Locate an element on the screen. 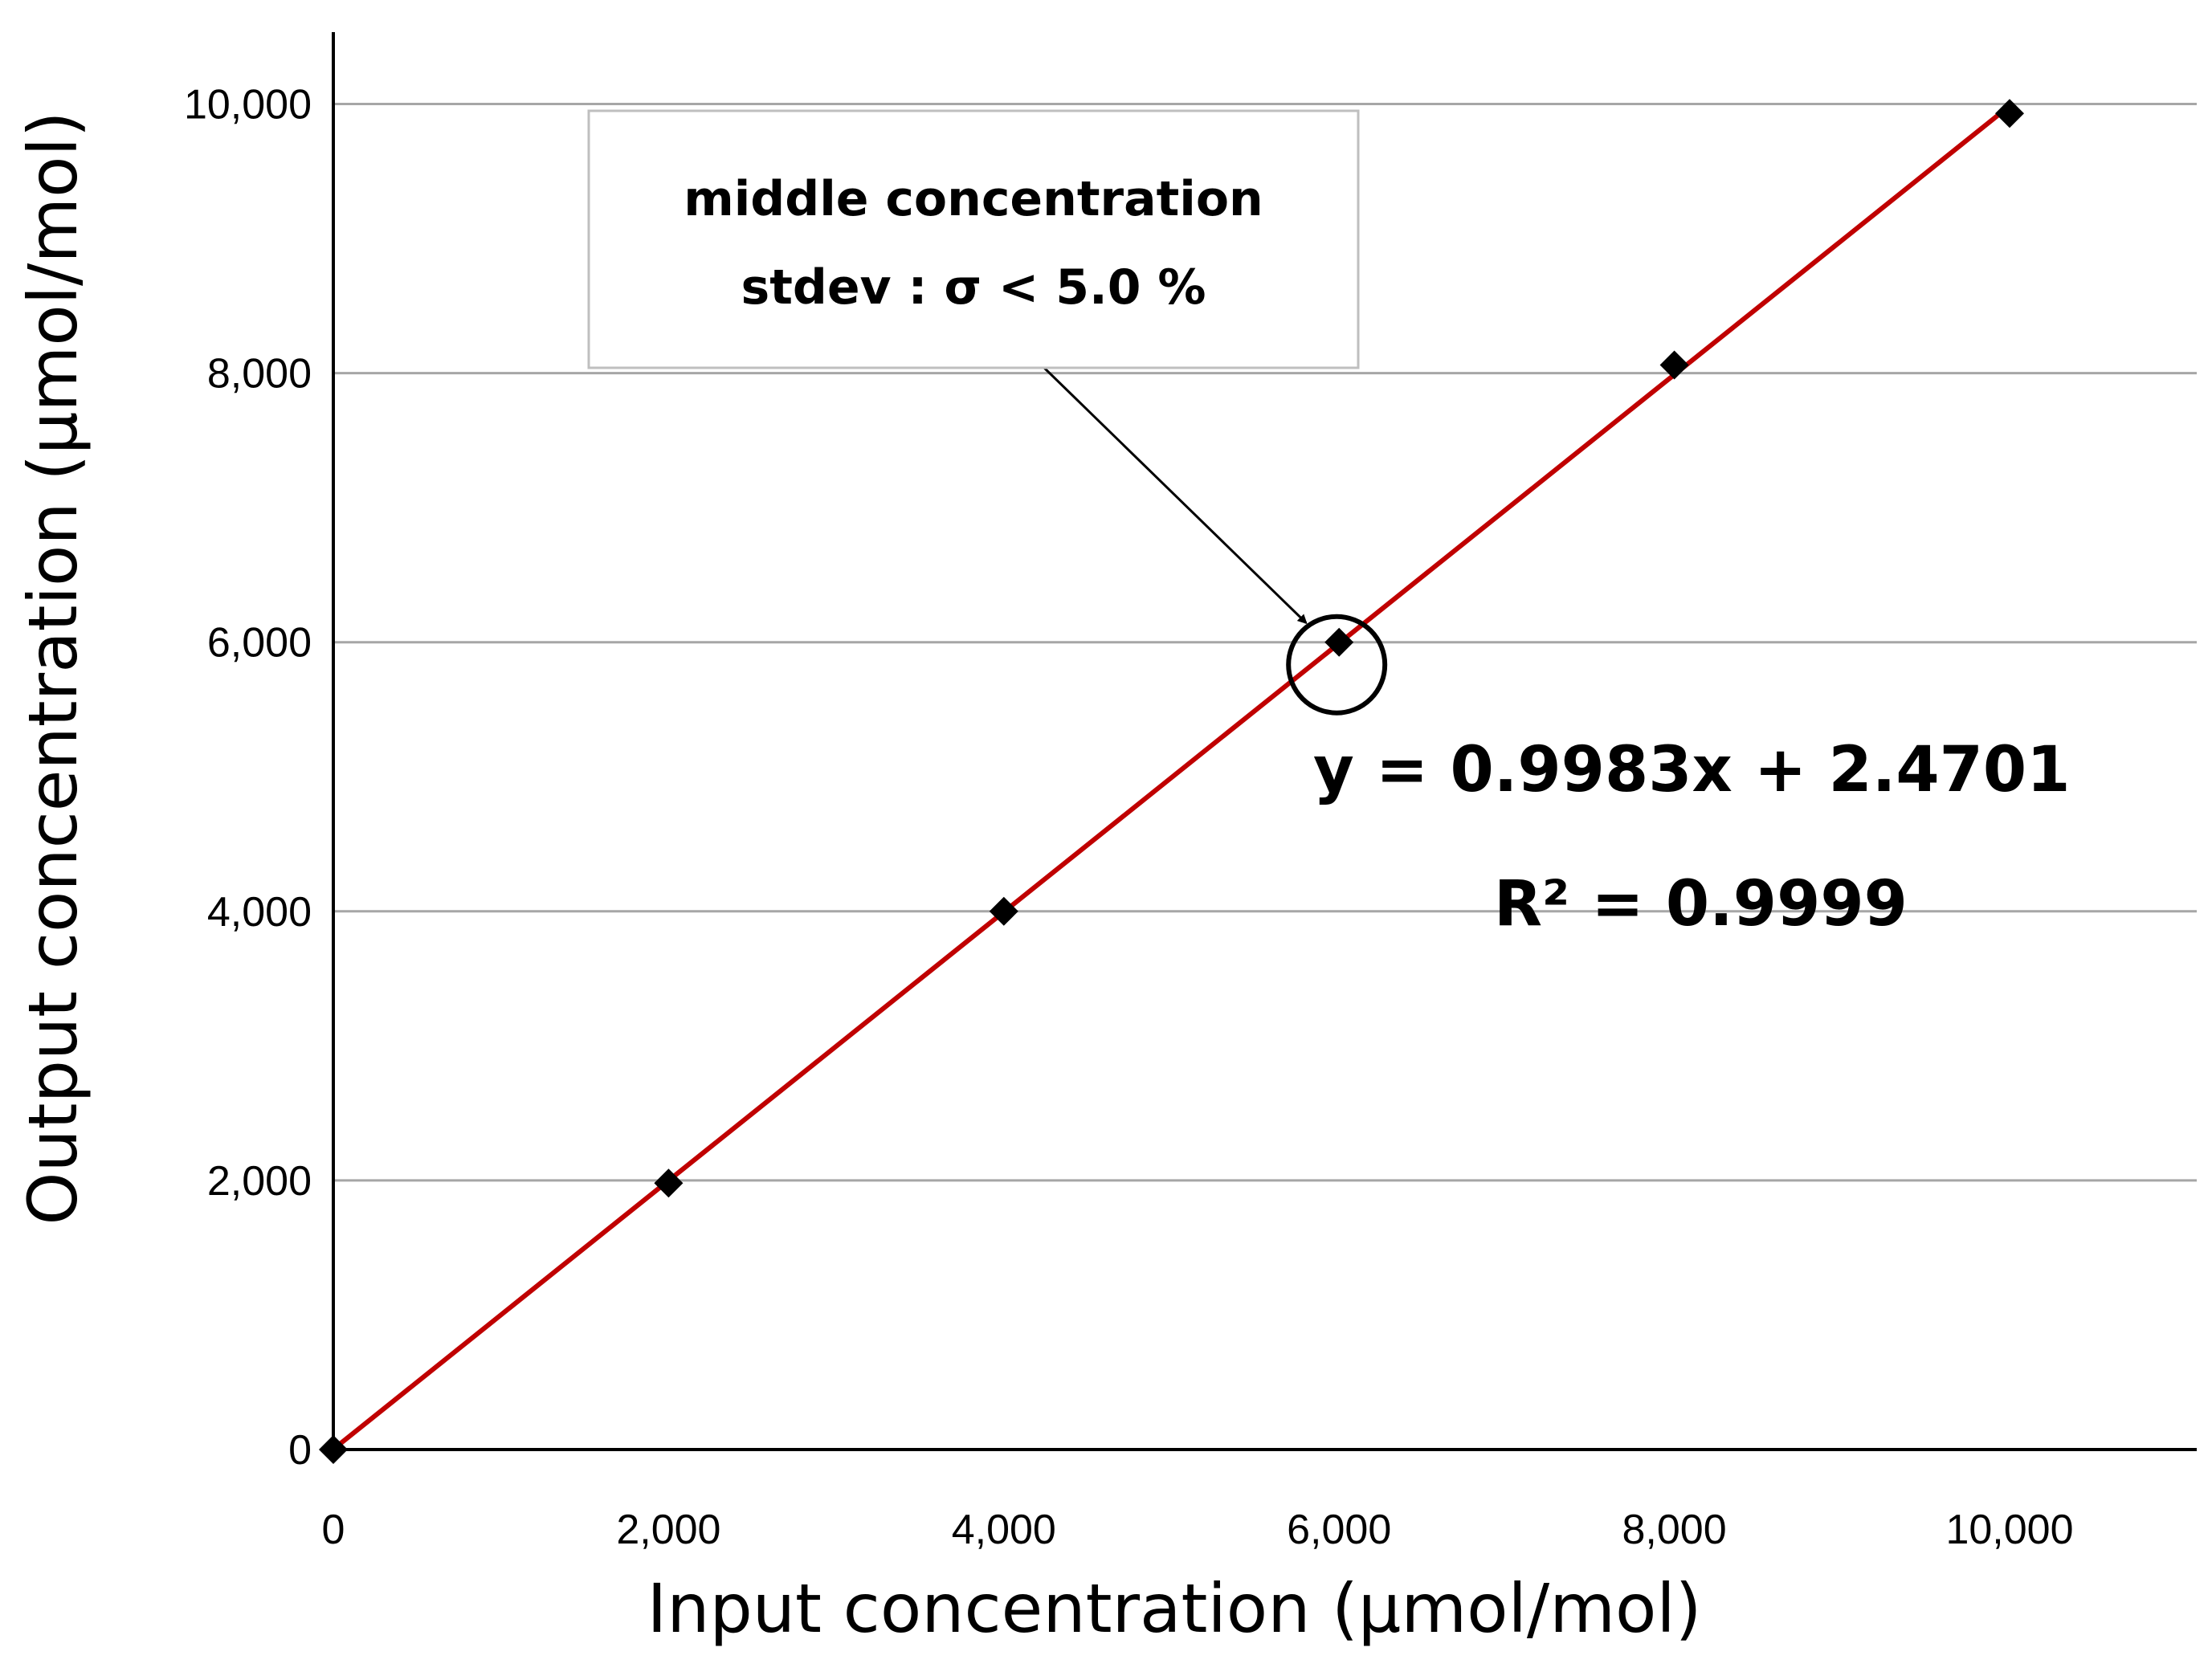 The image size is (2212, 1672). y-tick-label: 4,000 is located at coordinates (259, 912).